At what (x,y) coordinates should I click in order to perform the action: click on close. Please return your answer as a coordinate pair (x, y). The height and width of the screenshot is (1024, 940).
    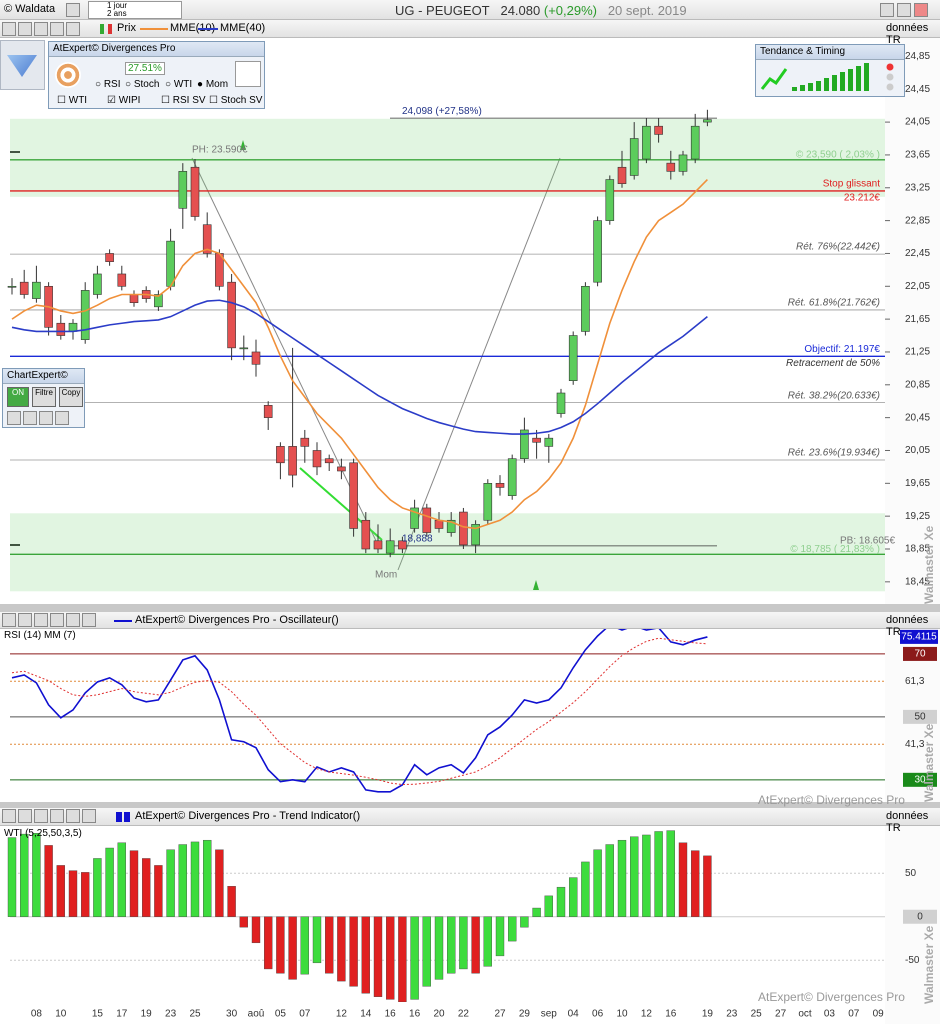
    Looking at the image, I should click on (921, 10).